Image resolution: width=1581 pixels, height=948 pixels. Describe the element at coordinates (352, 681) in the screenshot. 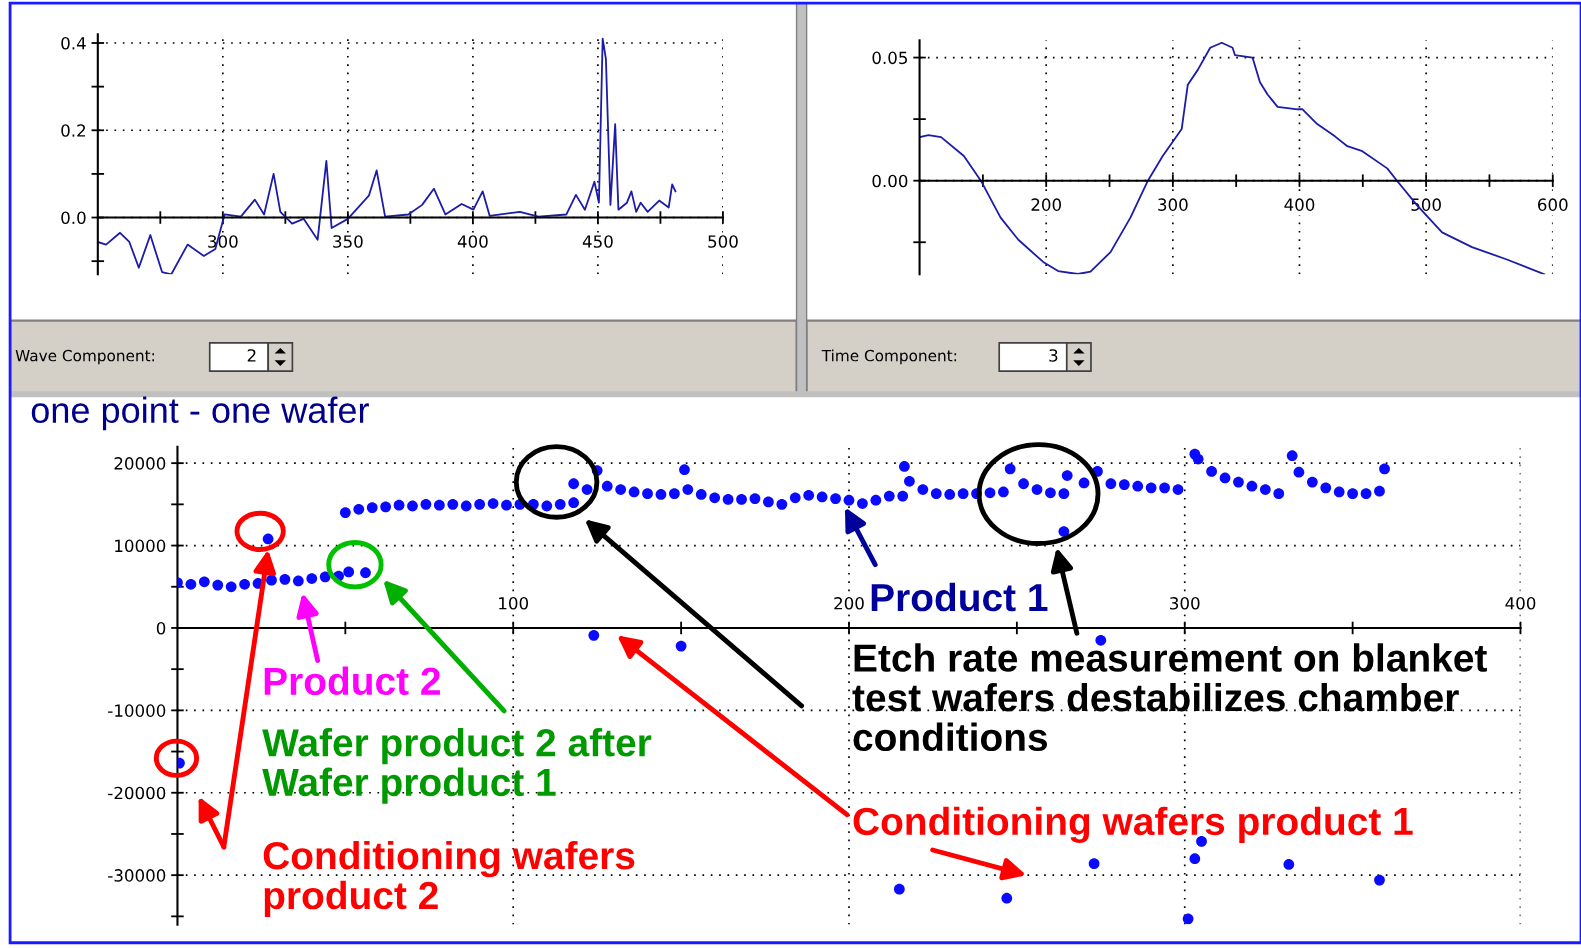

I see `annotation: Product 2` at that location.